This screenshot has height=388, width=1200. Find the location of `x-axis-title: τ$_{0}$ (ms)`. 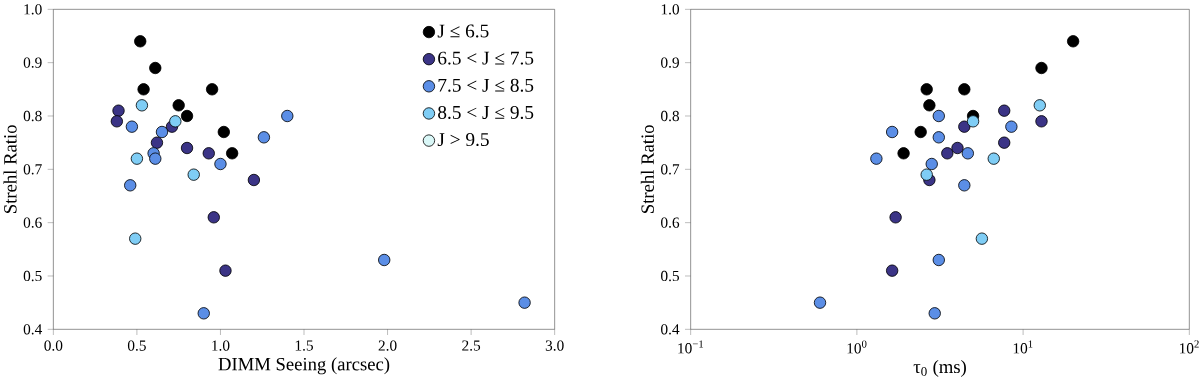

x-axis-title: τ$_{0}$ (ms) is located at coordinates (939, 368).